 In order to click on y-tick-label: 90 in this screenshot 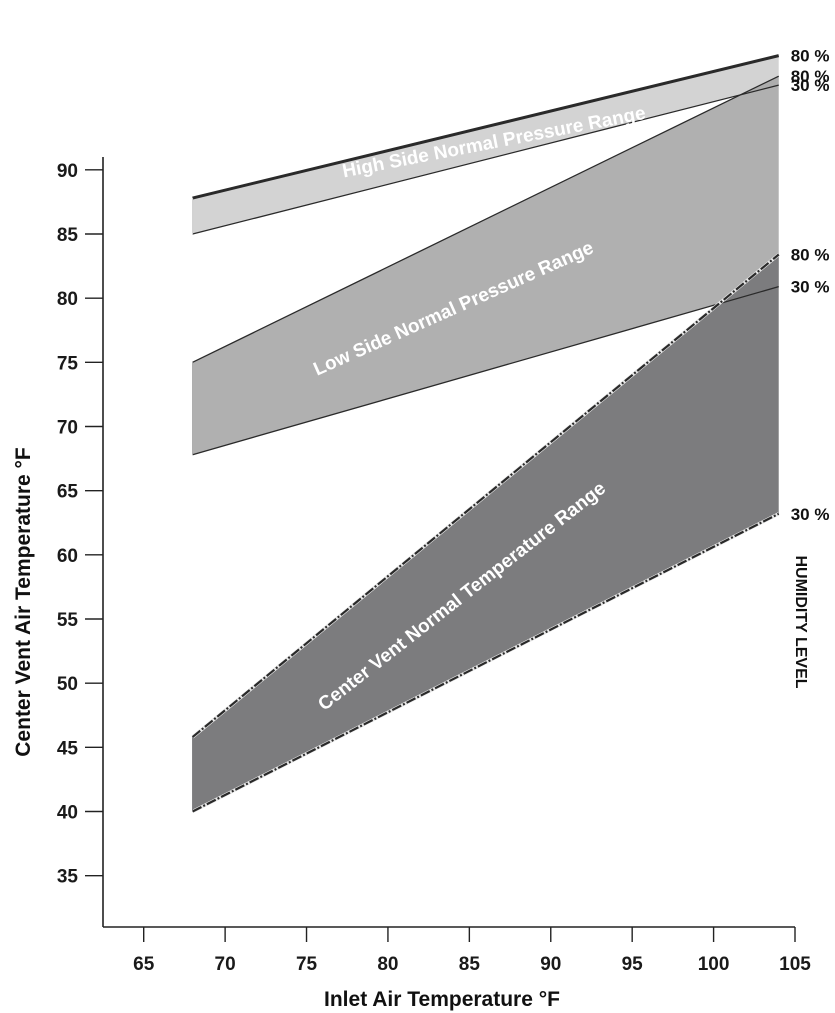, I will do `click(67, 171)`.